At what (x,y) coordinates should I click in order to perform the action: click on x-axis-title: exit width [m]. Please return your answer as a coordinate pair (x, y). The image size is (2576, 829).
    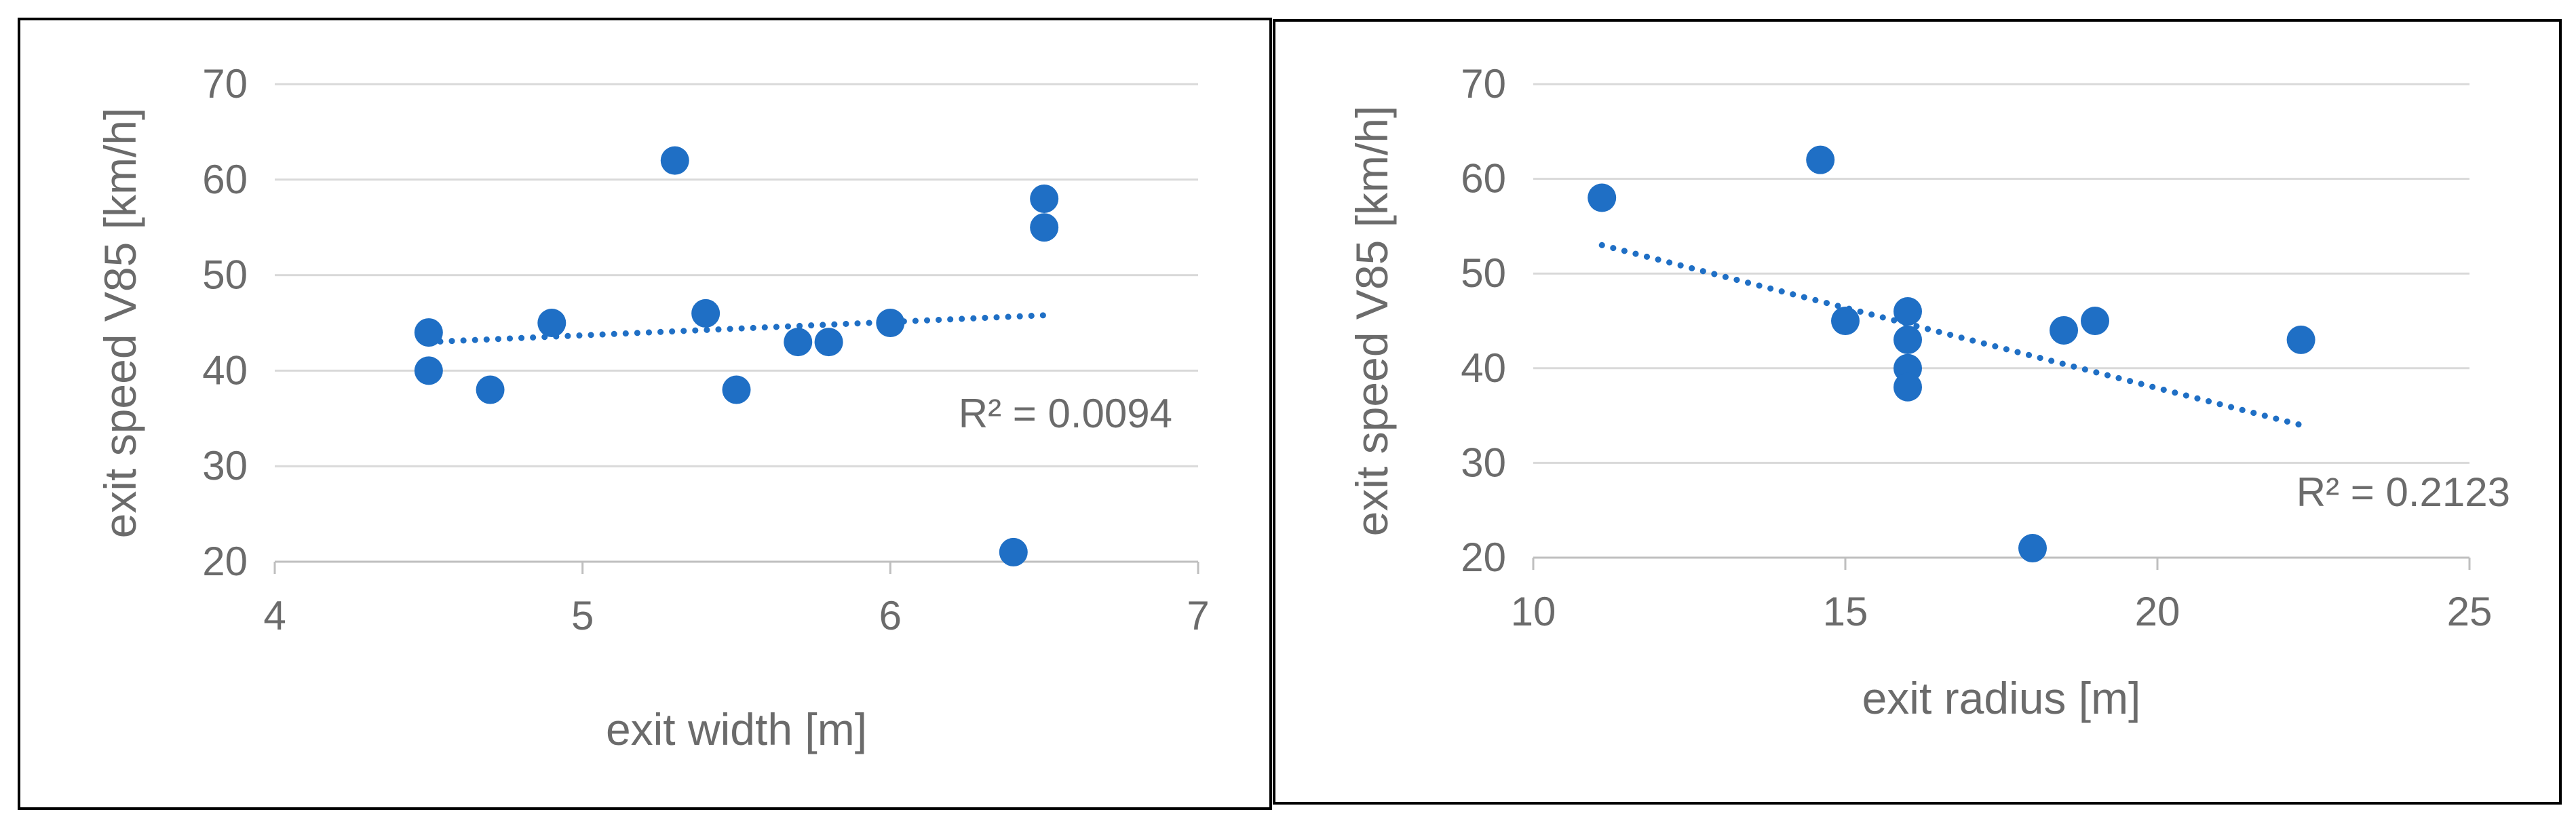
    Looking at the image, I should click on (736, 729).